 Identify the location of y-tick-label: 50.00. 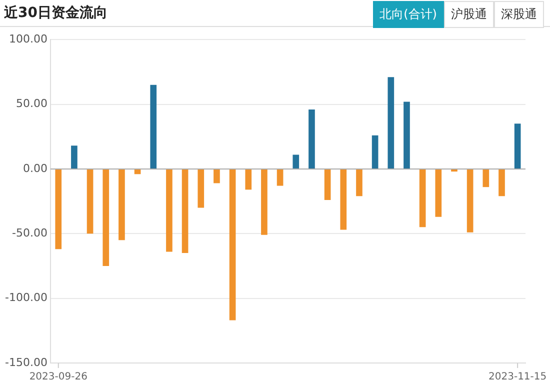
(32, 103).